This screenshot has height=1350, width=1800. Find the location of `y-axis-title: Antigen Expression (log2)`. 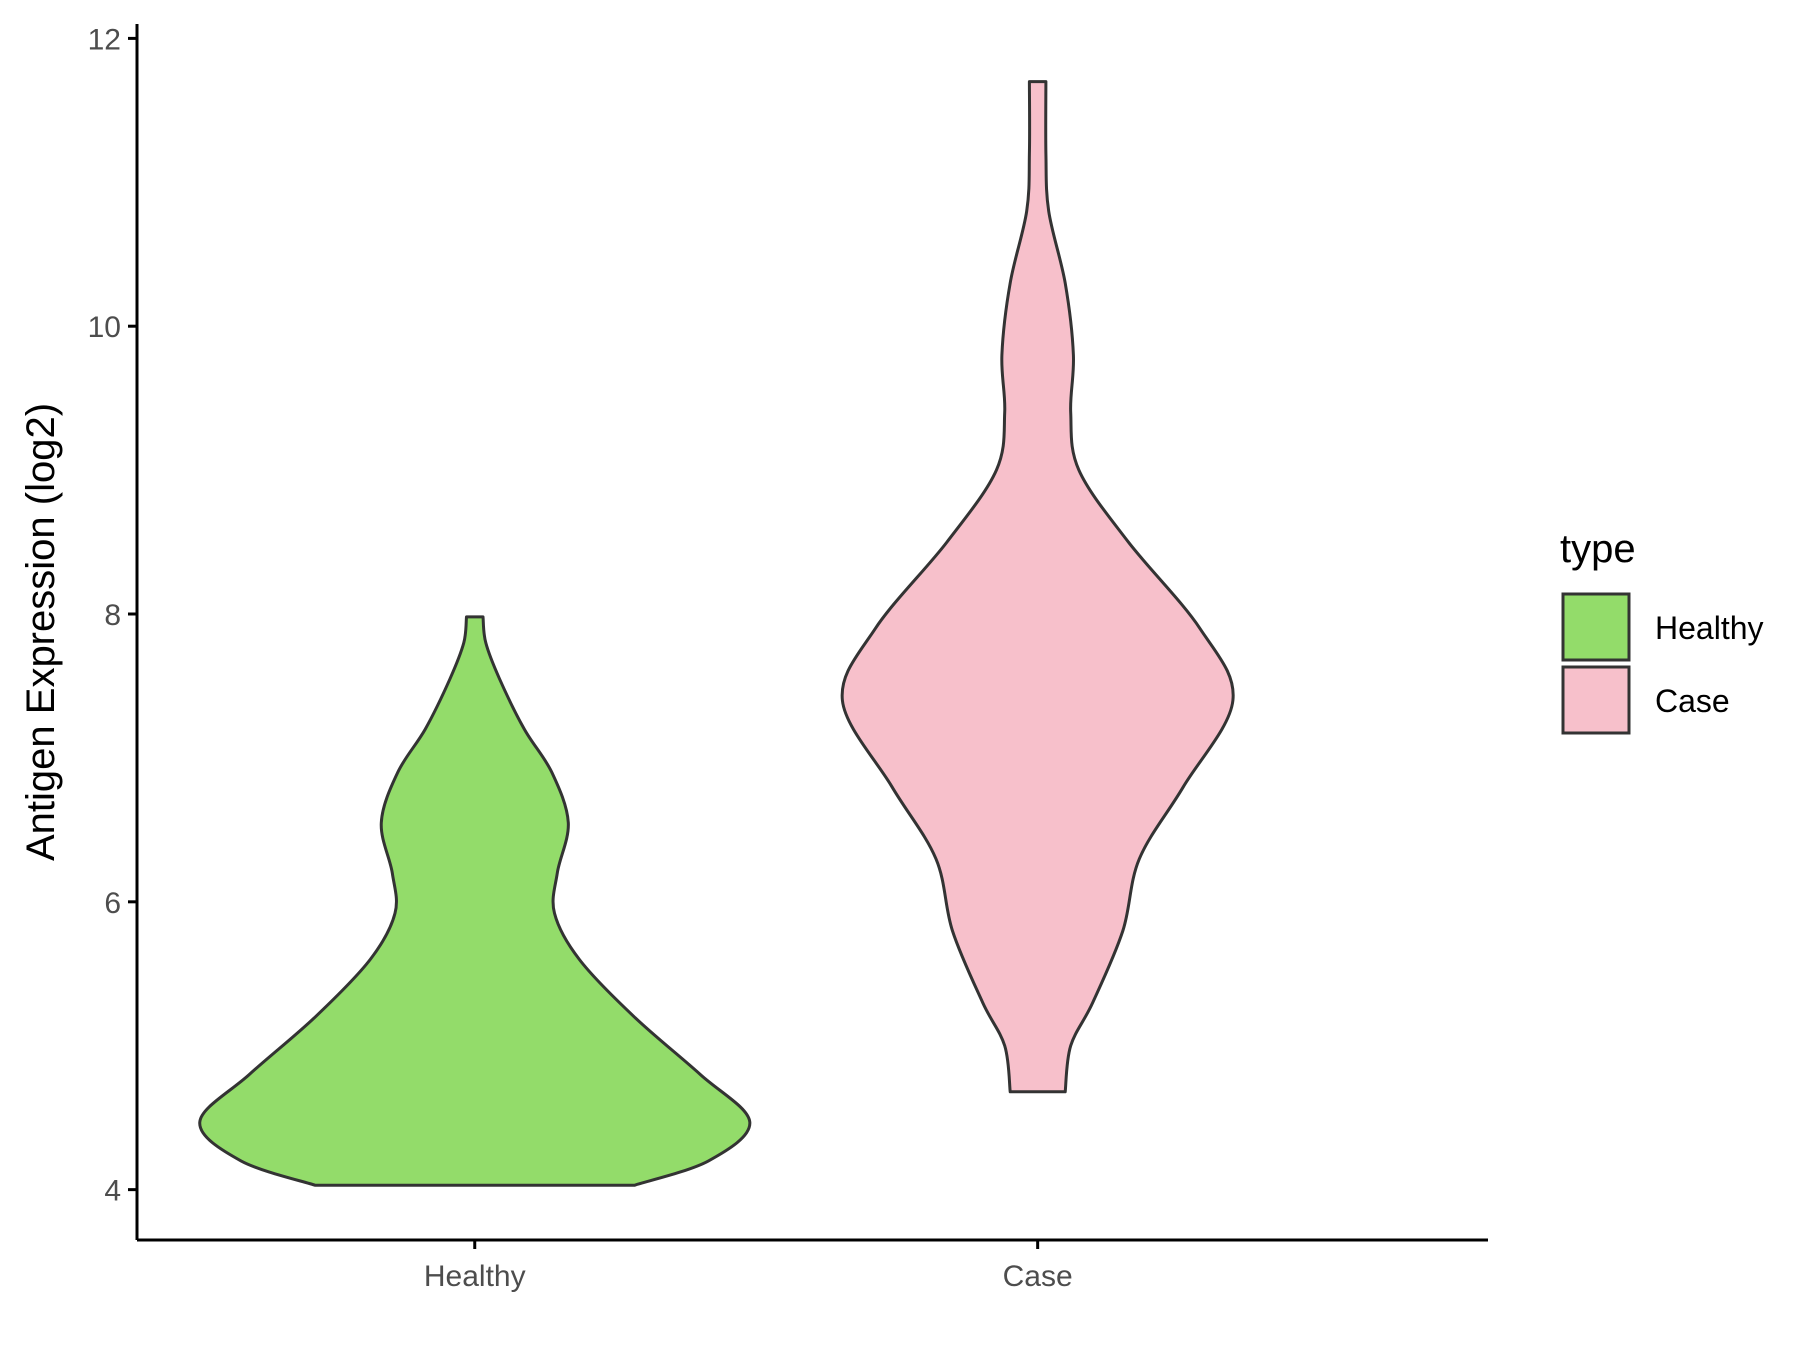

y-axis-title: Antigen Expression (log2) is located at coordinates (41, 632).